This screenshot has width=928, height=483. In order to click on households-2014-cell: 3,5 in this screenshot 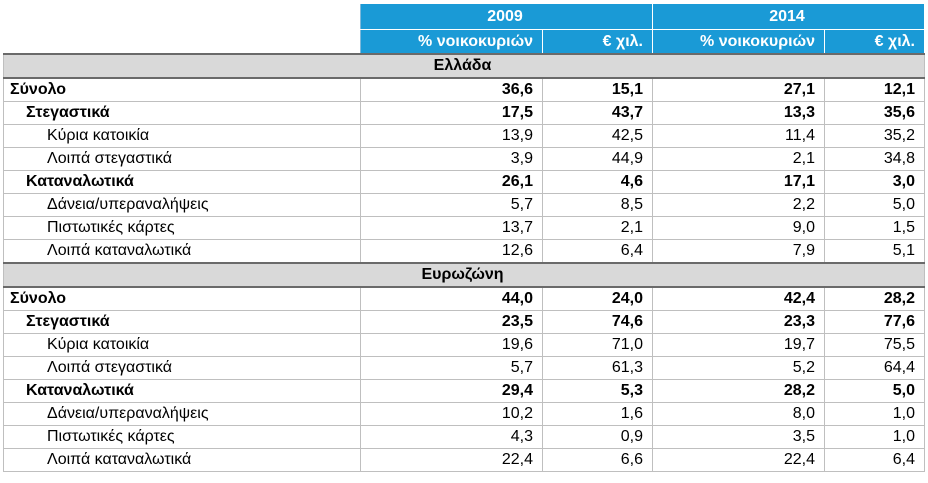, I will do `click(738, 437)`.